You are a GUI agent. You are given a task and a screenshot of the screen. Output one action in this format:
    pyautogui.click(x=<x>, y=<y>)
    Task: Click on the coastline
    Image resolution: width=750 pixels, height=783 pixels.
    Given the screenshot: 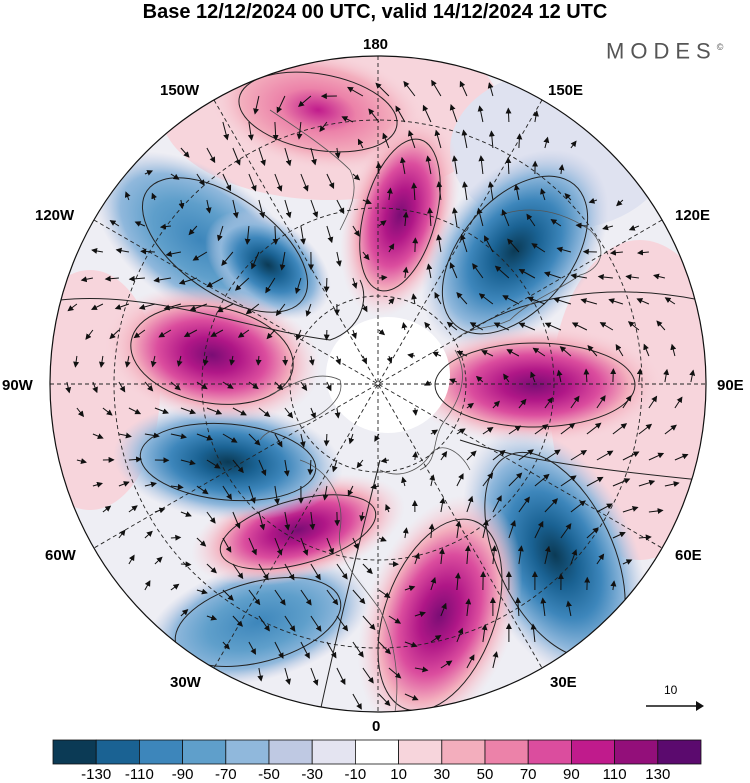 What is the action you would take?
    pyautogui.click(x=425, y=461)
    